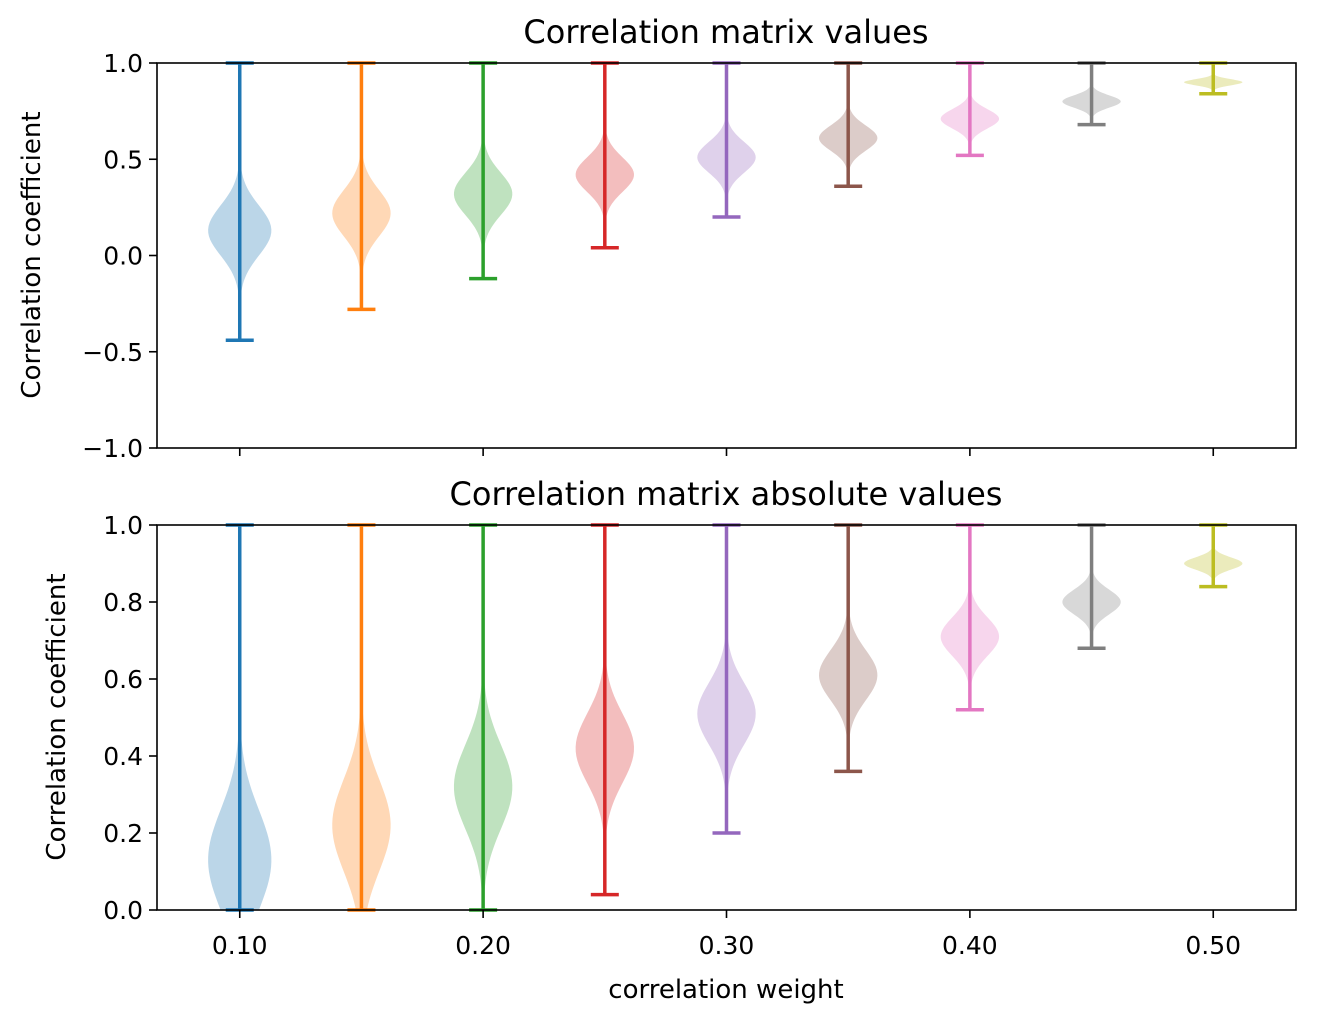  Describe the element at coordinates (123, 756) in the screenshot. I see `y-tick-label: 0.4` at that location.